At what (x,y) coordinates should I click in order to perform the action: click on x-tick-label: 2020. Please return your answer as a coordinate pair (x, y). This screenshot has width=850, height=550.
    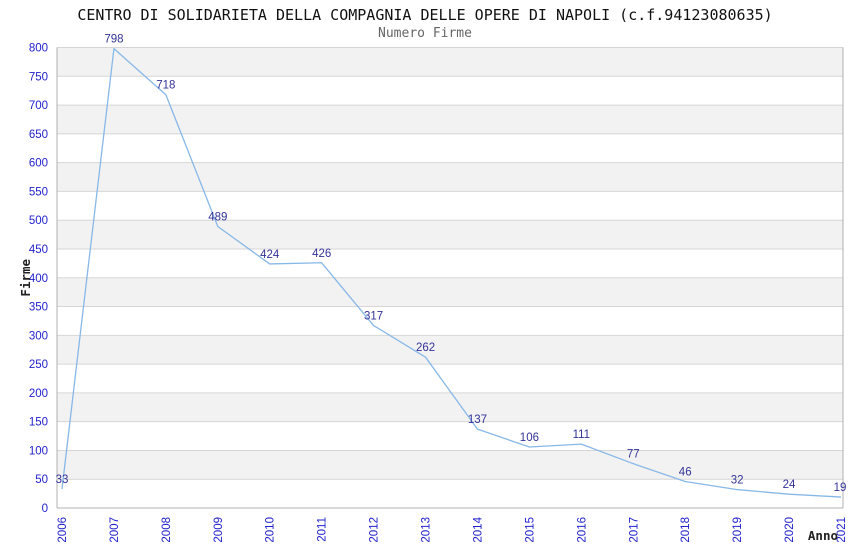
    Looking at the image, I should click on (790, 530).